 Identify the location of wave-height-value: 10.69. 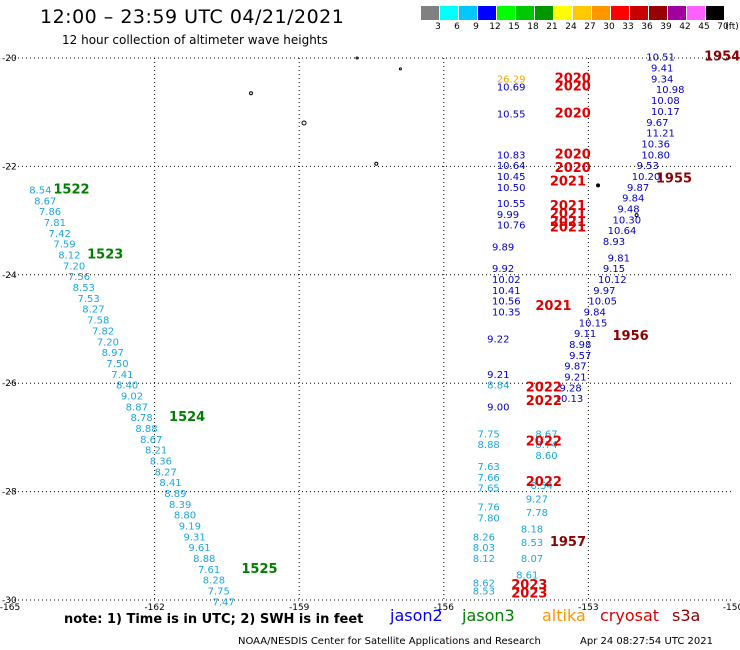
(511, 88).